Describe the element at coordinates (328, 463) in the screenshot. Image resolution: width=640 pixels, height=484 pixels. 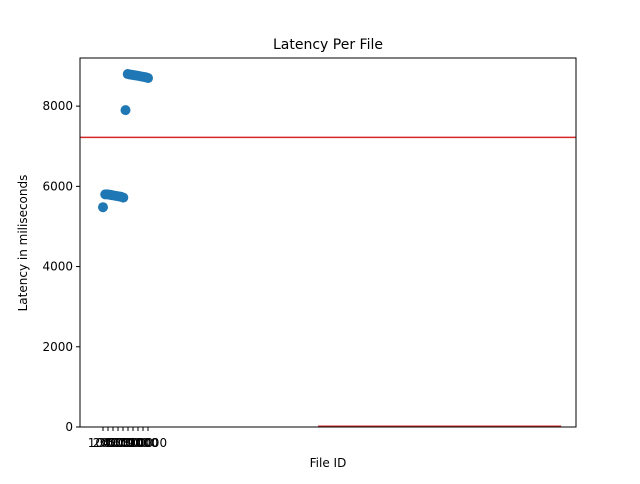
I see `x-axis-label: File ID` at that location.